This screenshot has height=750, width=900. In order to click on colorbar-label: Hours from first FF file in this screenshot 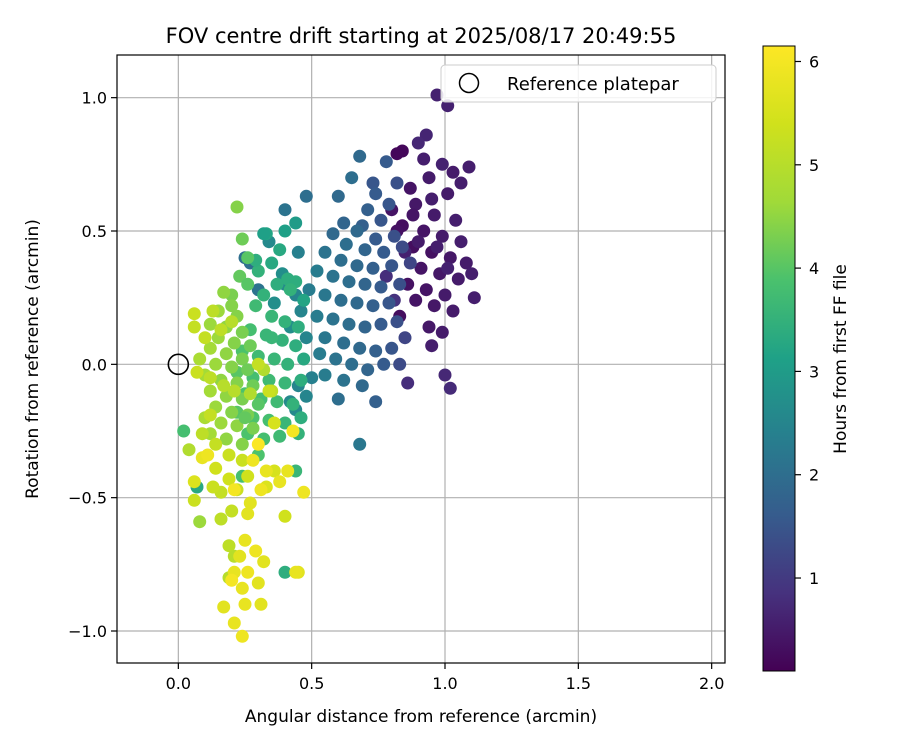, I will do `click(841, 359)`.